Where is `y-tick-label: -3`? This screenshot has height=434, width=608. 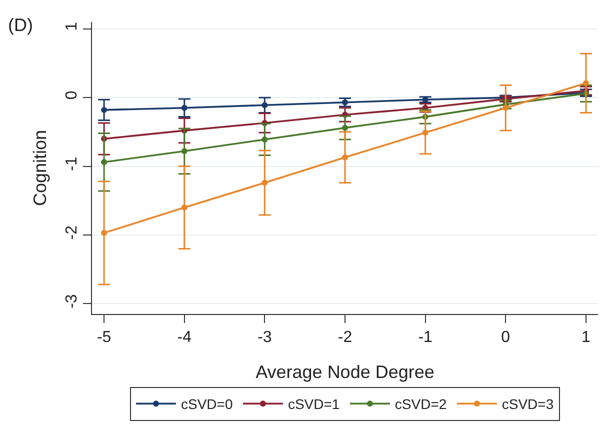 y-tick-label: -3 is located at coordinates (72, 301).